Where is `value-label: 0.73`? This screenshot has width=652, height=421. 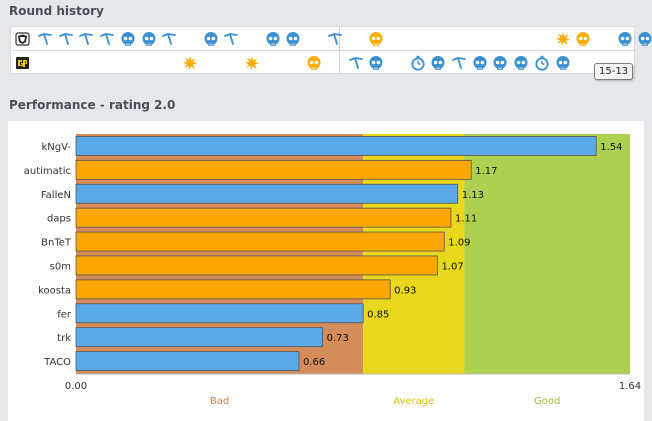
value-label: 0.73 is located at coordinates (338, 338).